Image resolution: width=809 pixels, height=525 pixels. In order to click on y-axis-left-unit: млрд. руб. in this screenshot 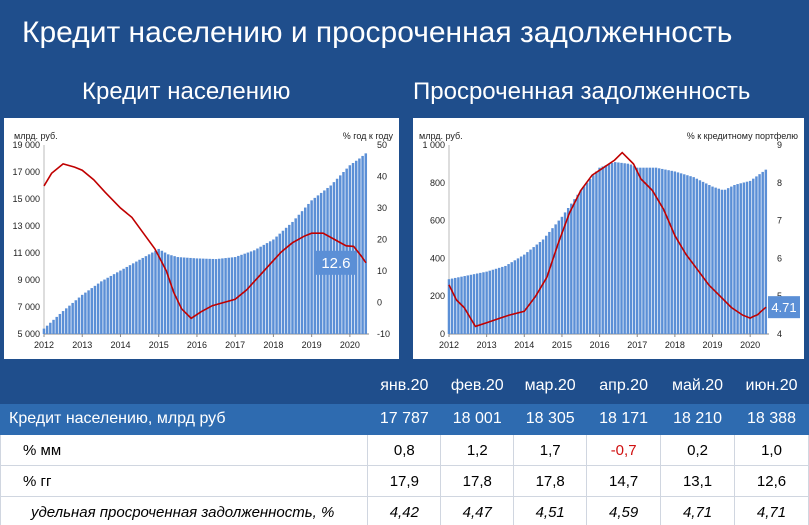, I will do `click(36, 136)`.